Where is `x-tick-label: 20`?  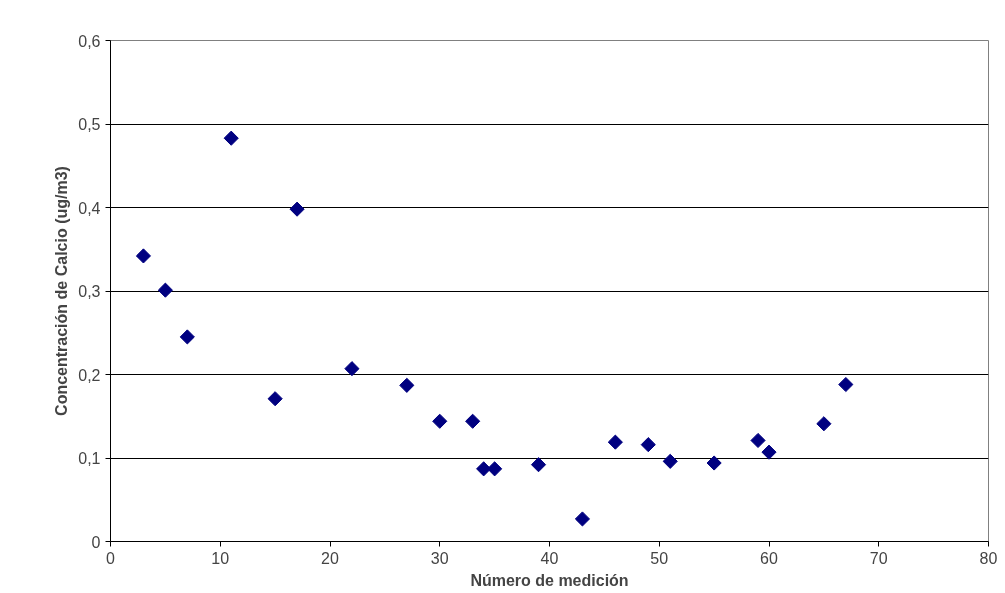 x-tick-label: 20 is located at coordinates (330, 558).